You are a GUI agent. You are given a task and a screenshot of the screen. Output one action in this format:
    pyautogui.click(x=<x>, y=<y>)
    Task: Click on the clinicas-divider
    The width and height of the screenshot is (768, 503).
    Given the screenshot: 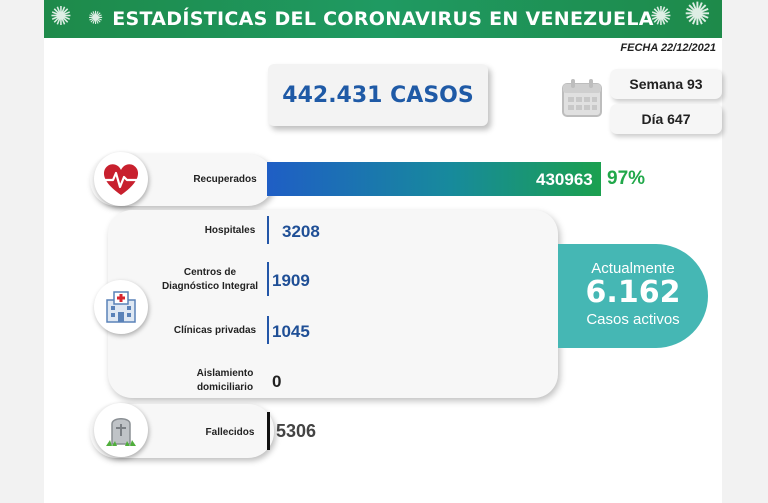 What is the action you would take?
    pyautogui.click(x=268, y=330)
    